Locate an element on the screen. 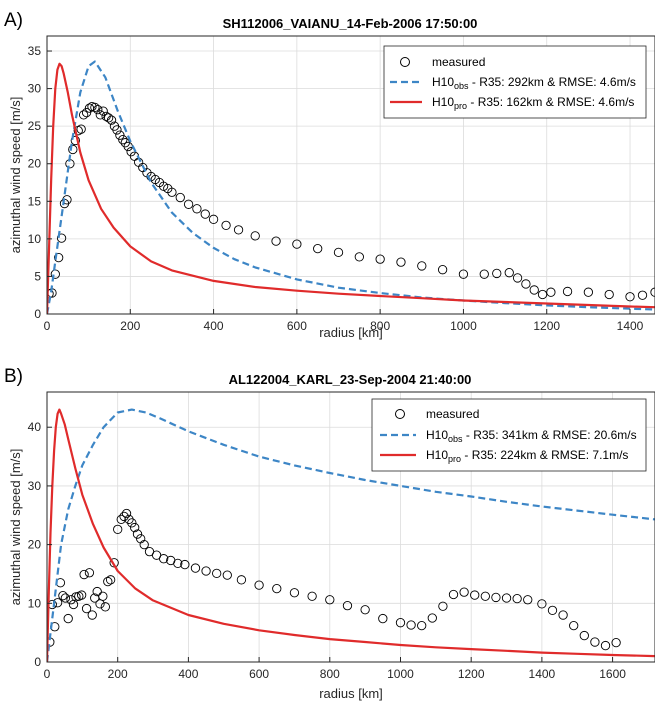  panel-a-xtick-label: 200 is located at coordinates (130, 326).